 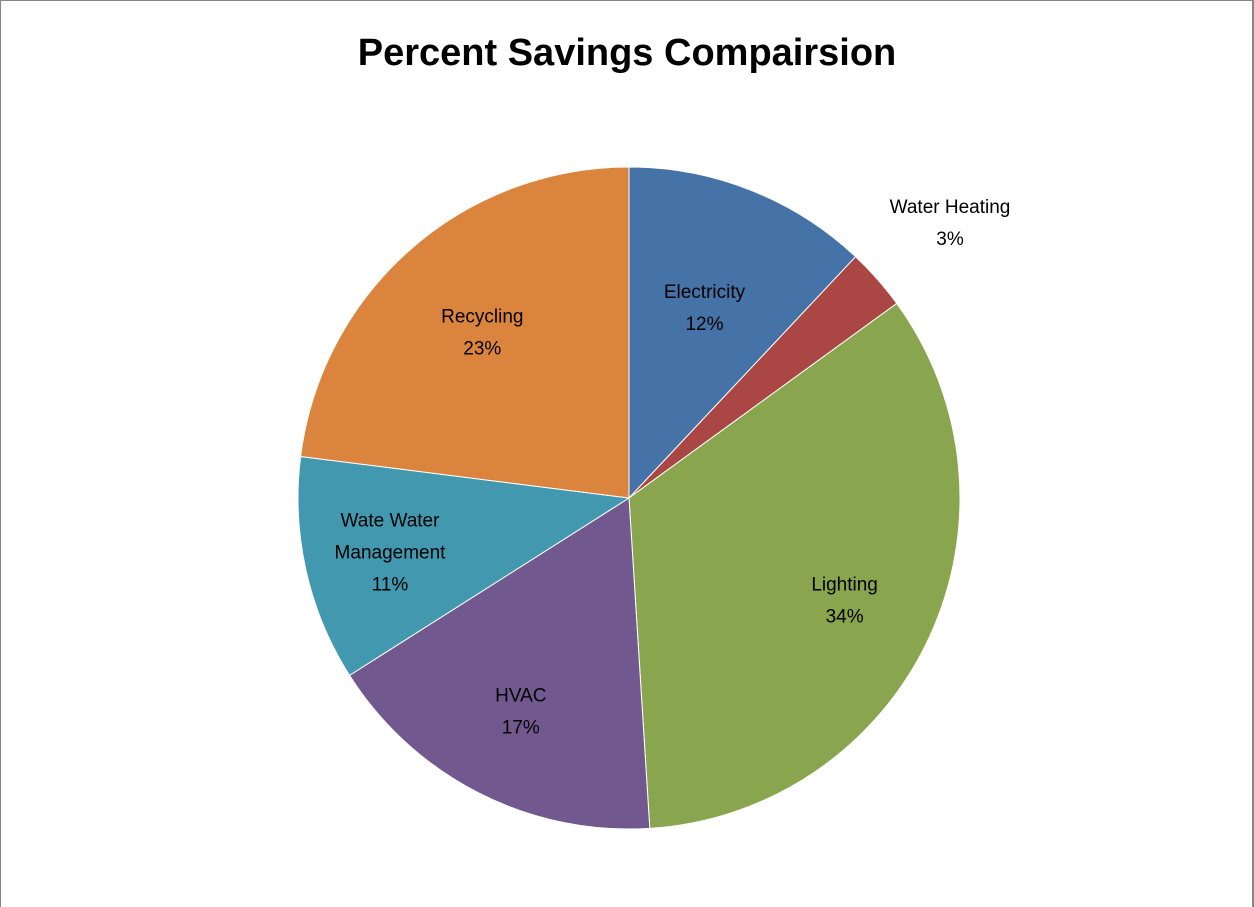 I want to click on slice-category-label: Wate Water, so click(x=391, y=520).